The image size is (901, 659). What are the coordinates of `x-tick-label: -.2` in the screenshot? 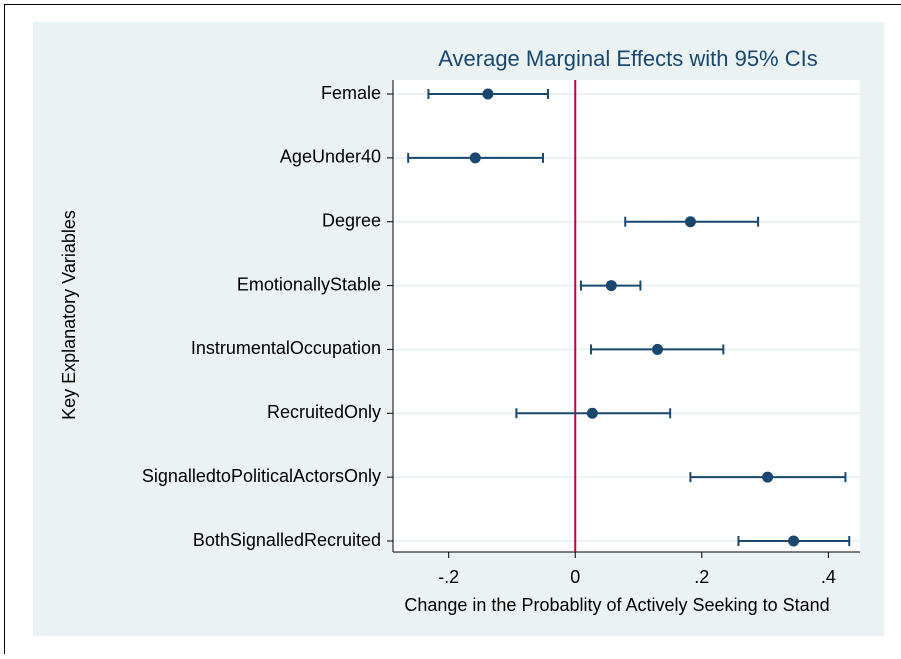 It's located at (448, 577).